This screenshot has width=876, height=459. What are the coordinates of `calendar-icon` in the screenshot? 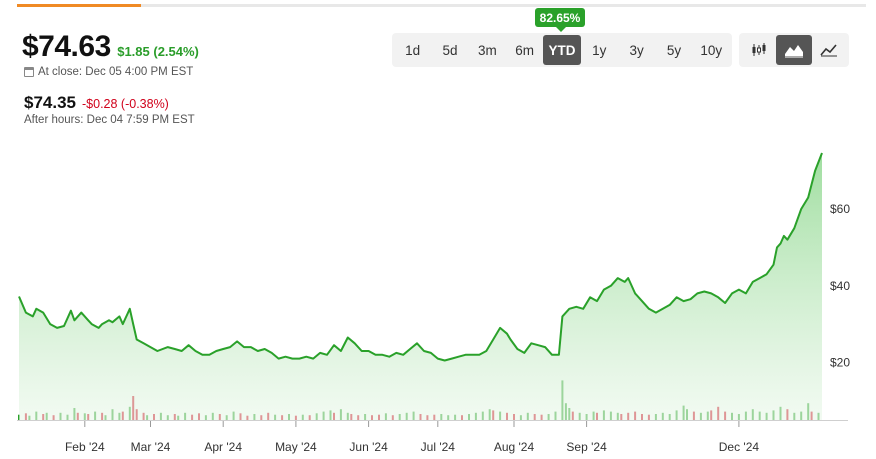 It's located at (29, 72).